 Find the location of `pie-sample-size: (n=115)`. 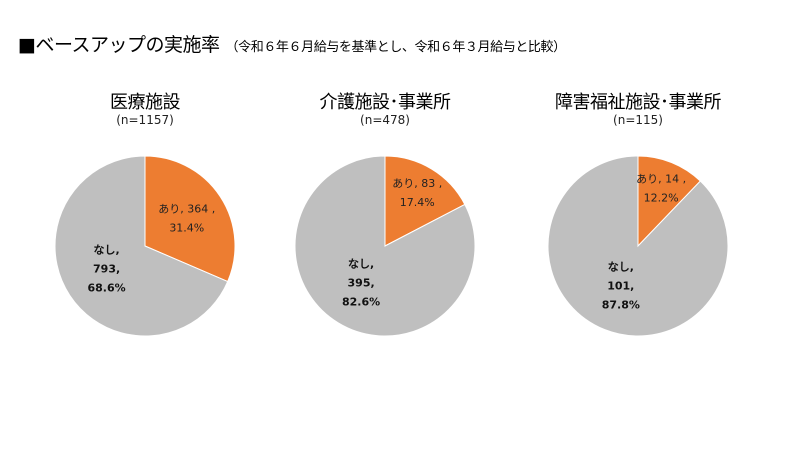

pie-sample-size: (n=115) is located at coordinates (638, 120).